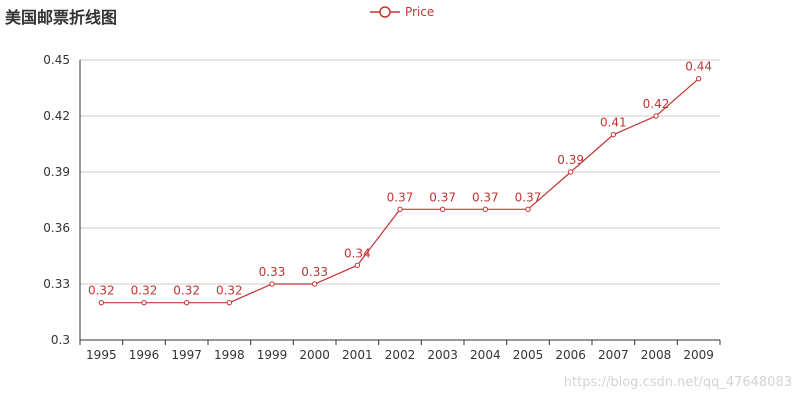 Image resolution: width=800 pixels, height=400 pixels. Describe the element at coordinates (402, 12) in the screenshot. I see `legend: Price` at that location.